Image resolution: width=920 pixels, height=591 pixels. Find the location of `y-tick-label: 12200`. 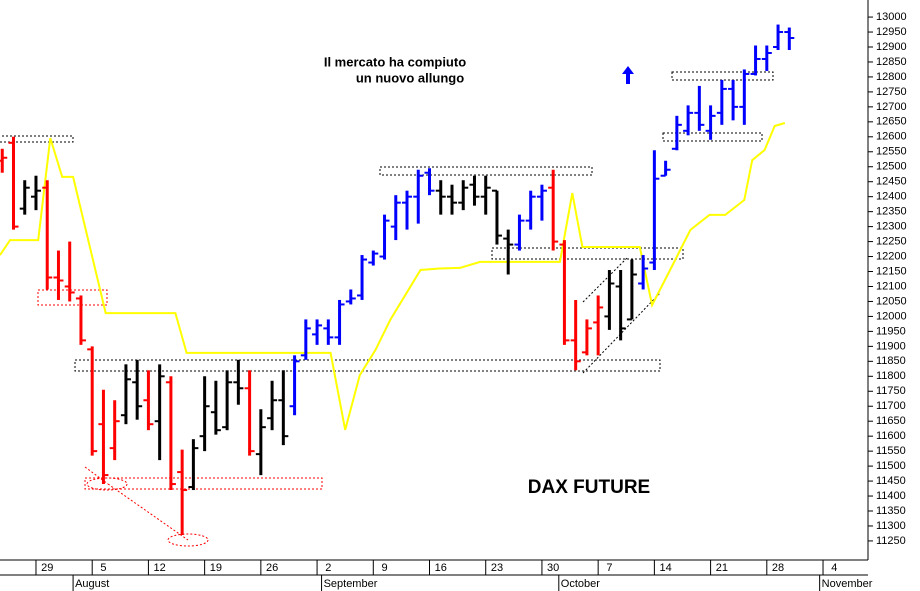

y-tick-label: 12200 is located at coordinates (891, 256).